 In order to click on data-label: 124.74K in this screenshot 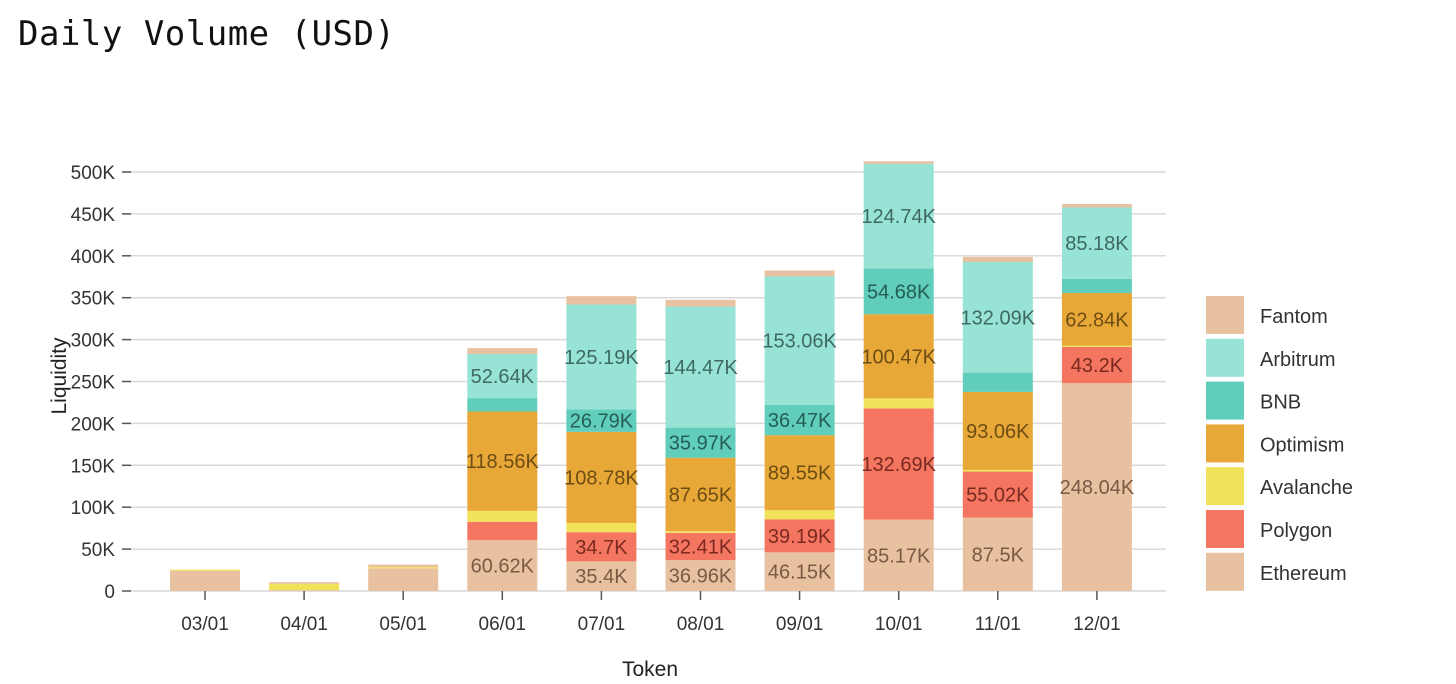, I will do `click(898, 217)`.